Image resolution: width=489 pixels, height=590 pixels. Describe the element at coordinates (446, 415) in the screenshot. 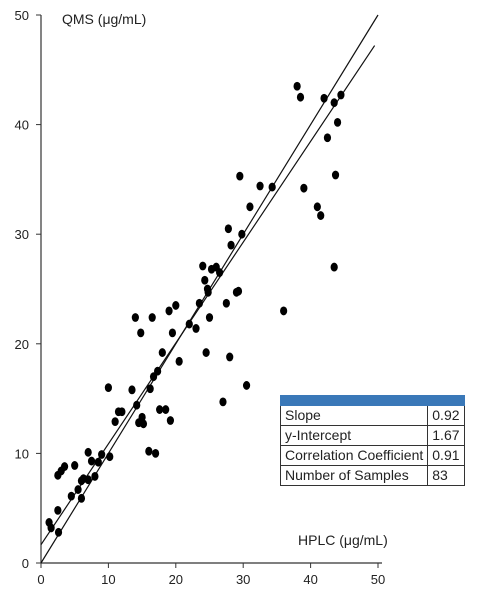

I see `stat-value: 0.92` at that location.